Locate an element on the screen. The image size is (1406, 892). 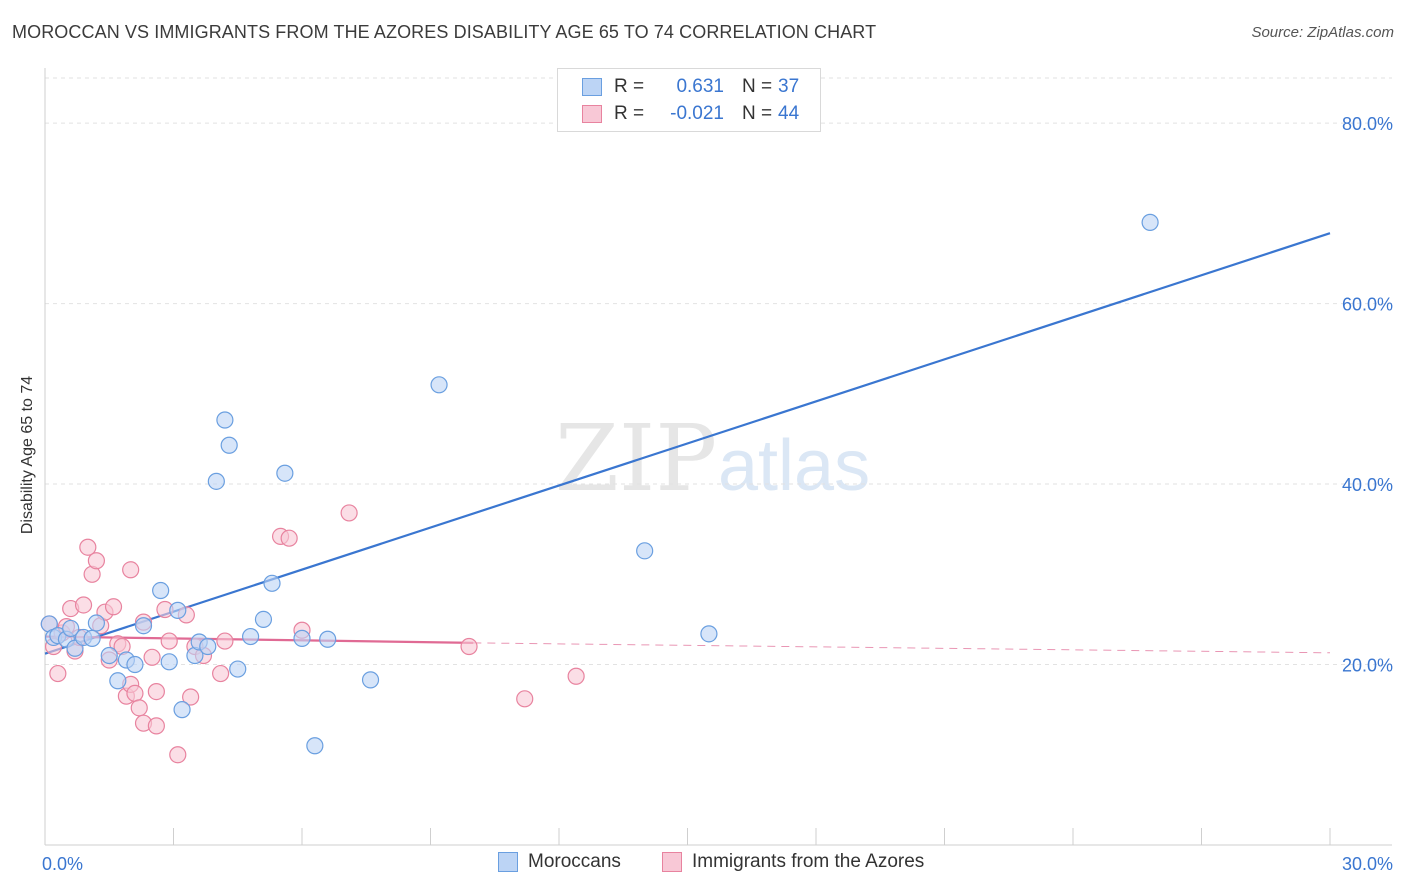
stats-row-azores: R = -0.021 N = 44 is located at coordinates (690, 114).